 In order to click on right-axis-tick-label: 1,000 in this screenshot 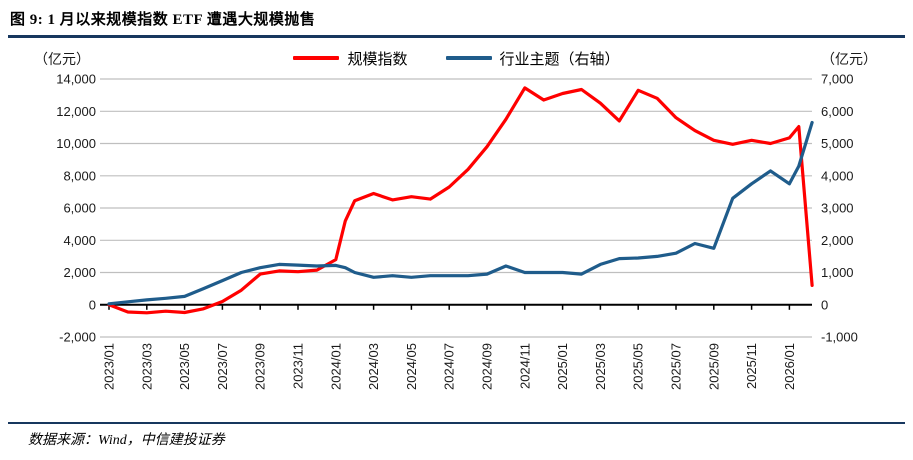, I will do `click(837, 272)`.